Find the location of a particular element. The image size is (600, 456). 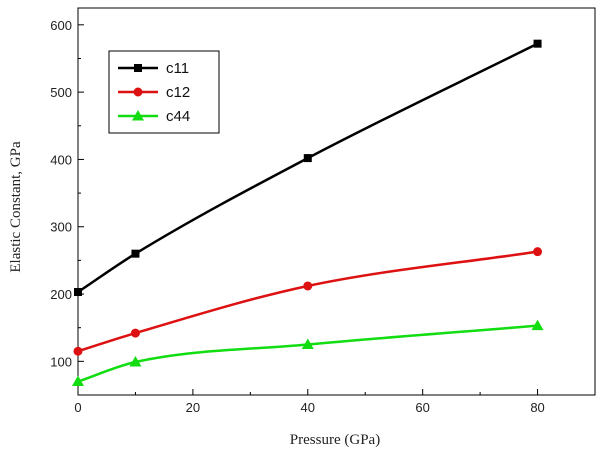

legend-marker-c44 is located at coordinates (138, 115).